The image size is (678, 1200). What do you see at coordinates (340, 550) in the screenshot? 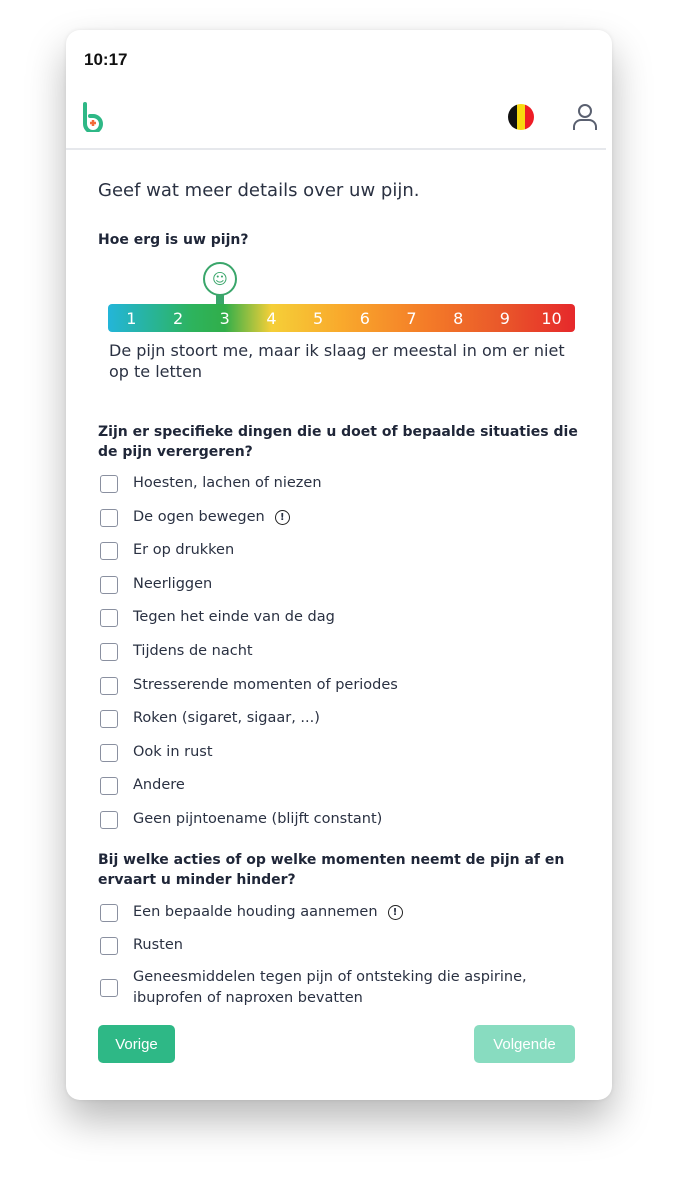
I see `checkbox-item: Er op drukken` at bounding box center [340, 550].